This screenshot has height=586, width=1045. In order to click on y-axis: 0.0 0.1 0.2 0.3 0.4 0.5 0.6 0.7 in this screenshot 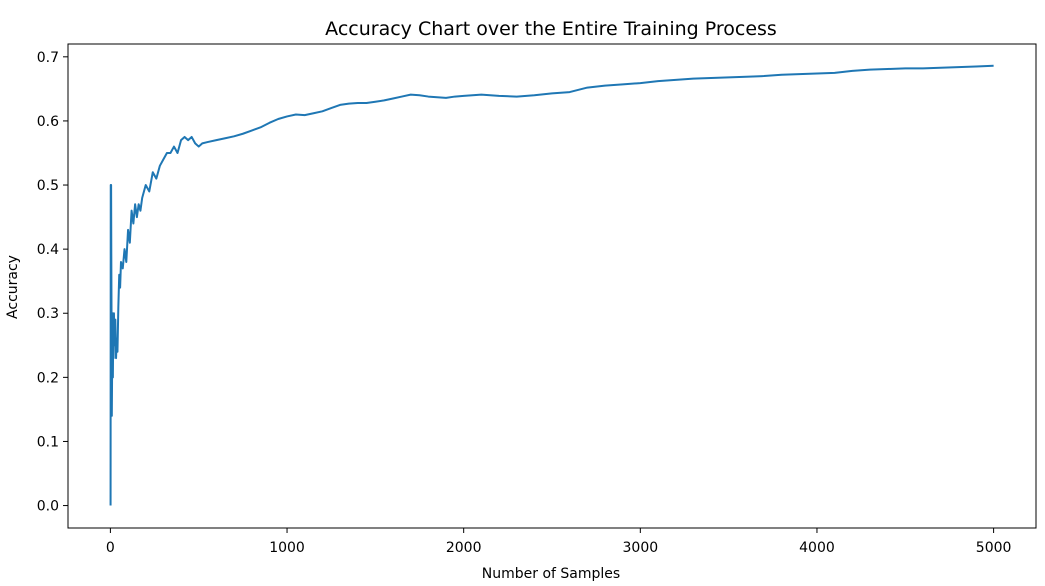, I will do `click(52, 282)`.